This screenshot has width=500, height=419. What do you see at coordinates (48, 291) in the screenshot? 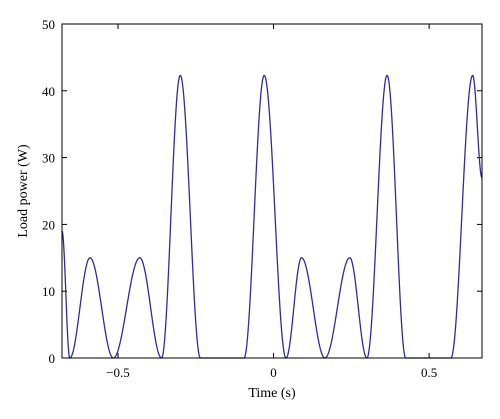
I see `y-tick-label: 10` at bounding box center [48, 291].